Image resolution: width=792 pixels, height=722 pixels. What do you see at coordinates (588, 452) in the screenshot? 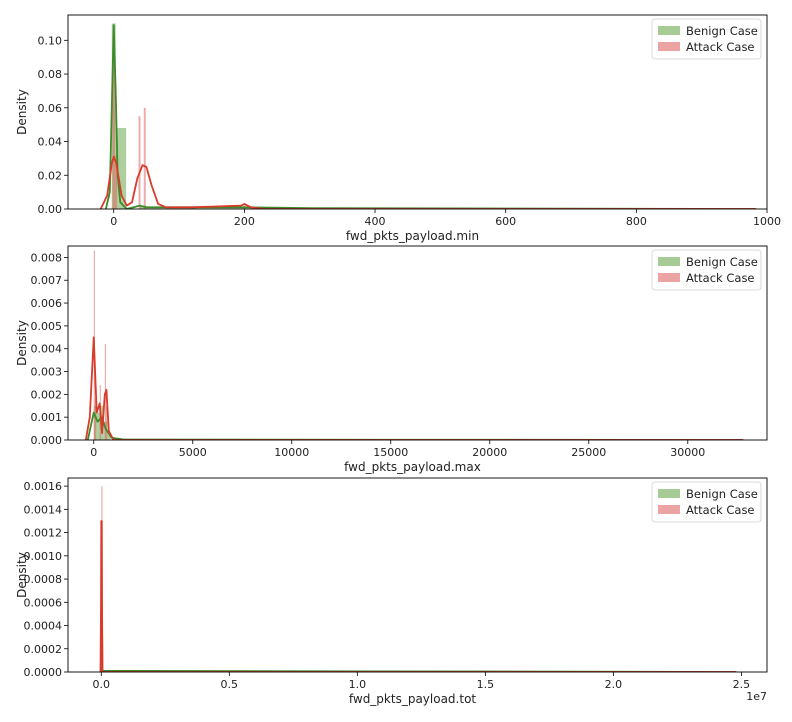
I see `x-tick-label: 25000` at bounding box center [588, 452].